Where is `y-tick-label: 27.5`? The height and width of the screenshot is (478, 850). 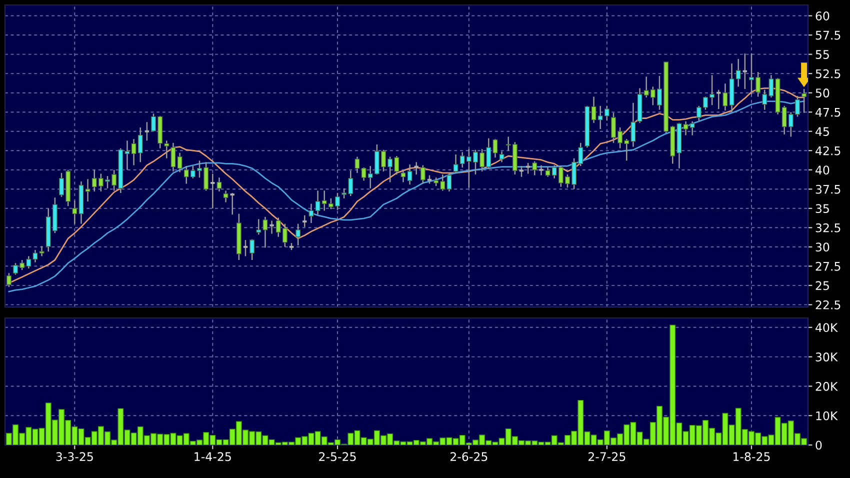
y-tick-label: 27.5 is located at coordinates (828, 266).